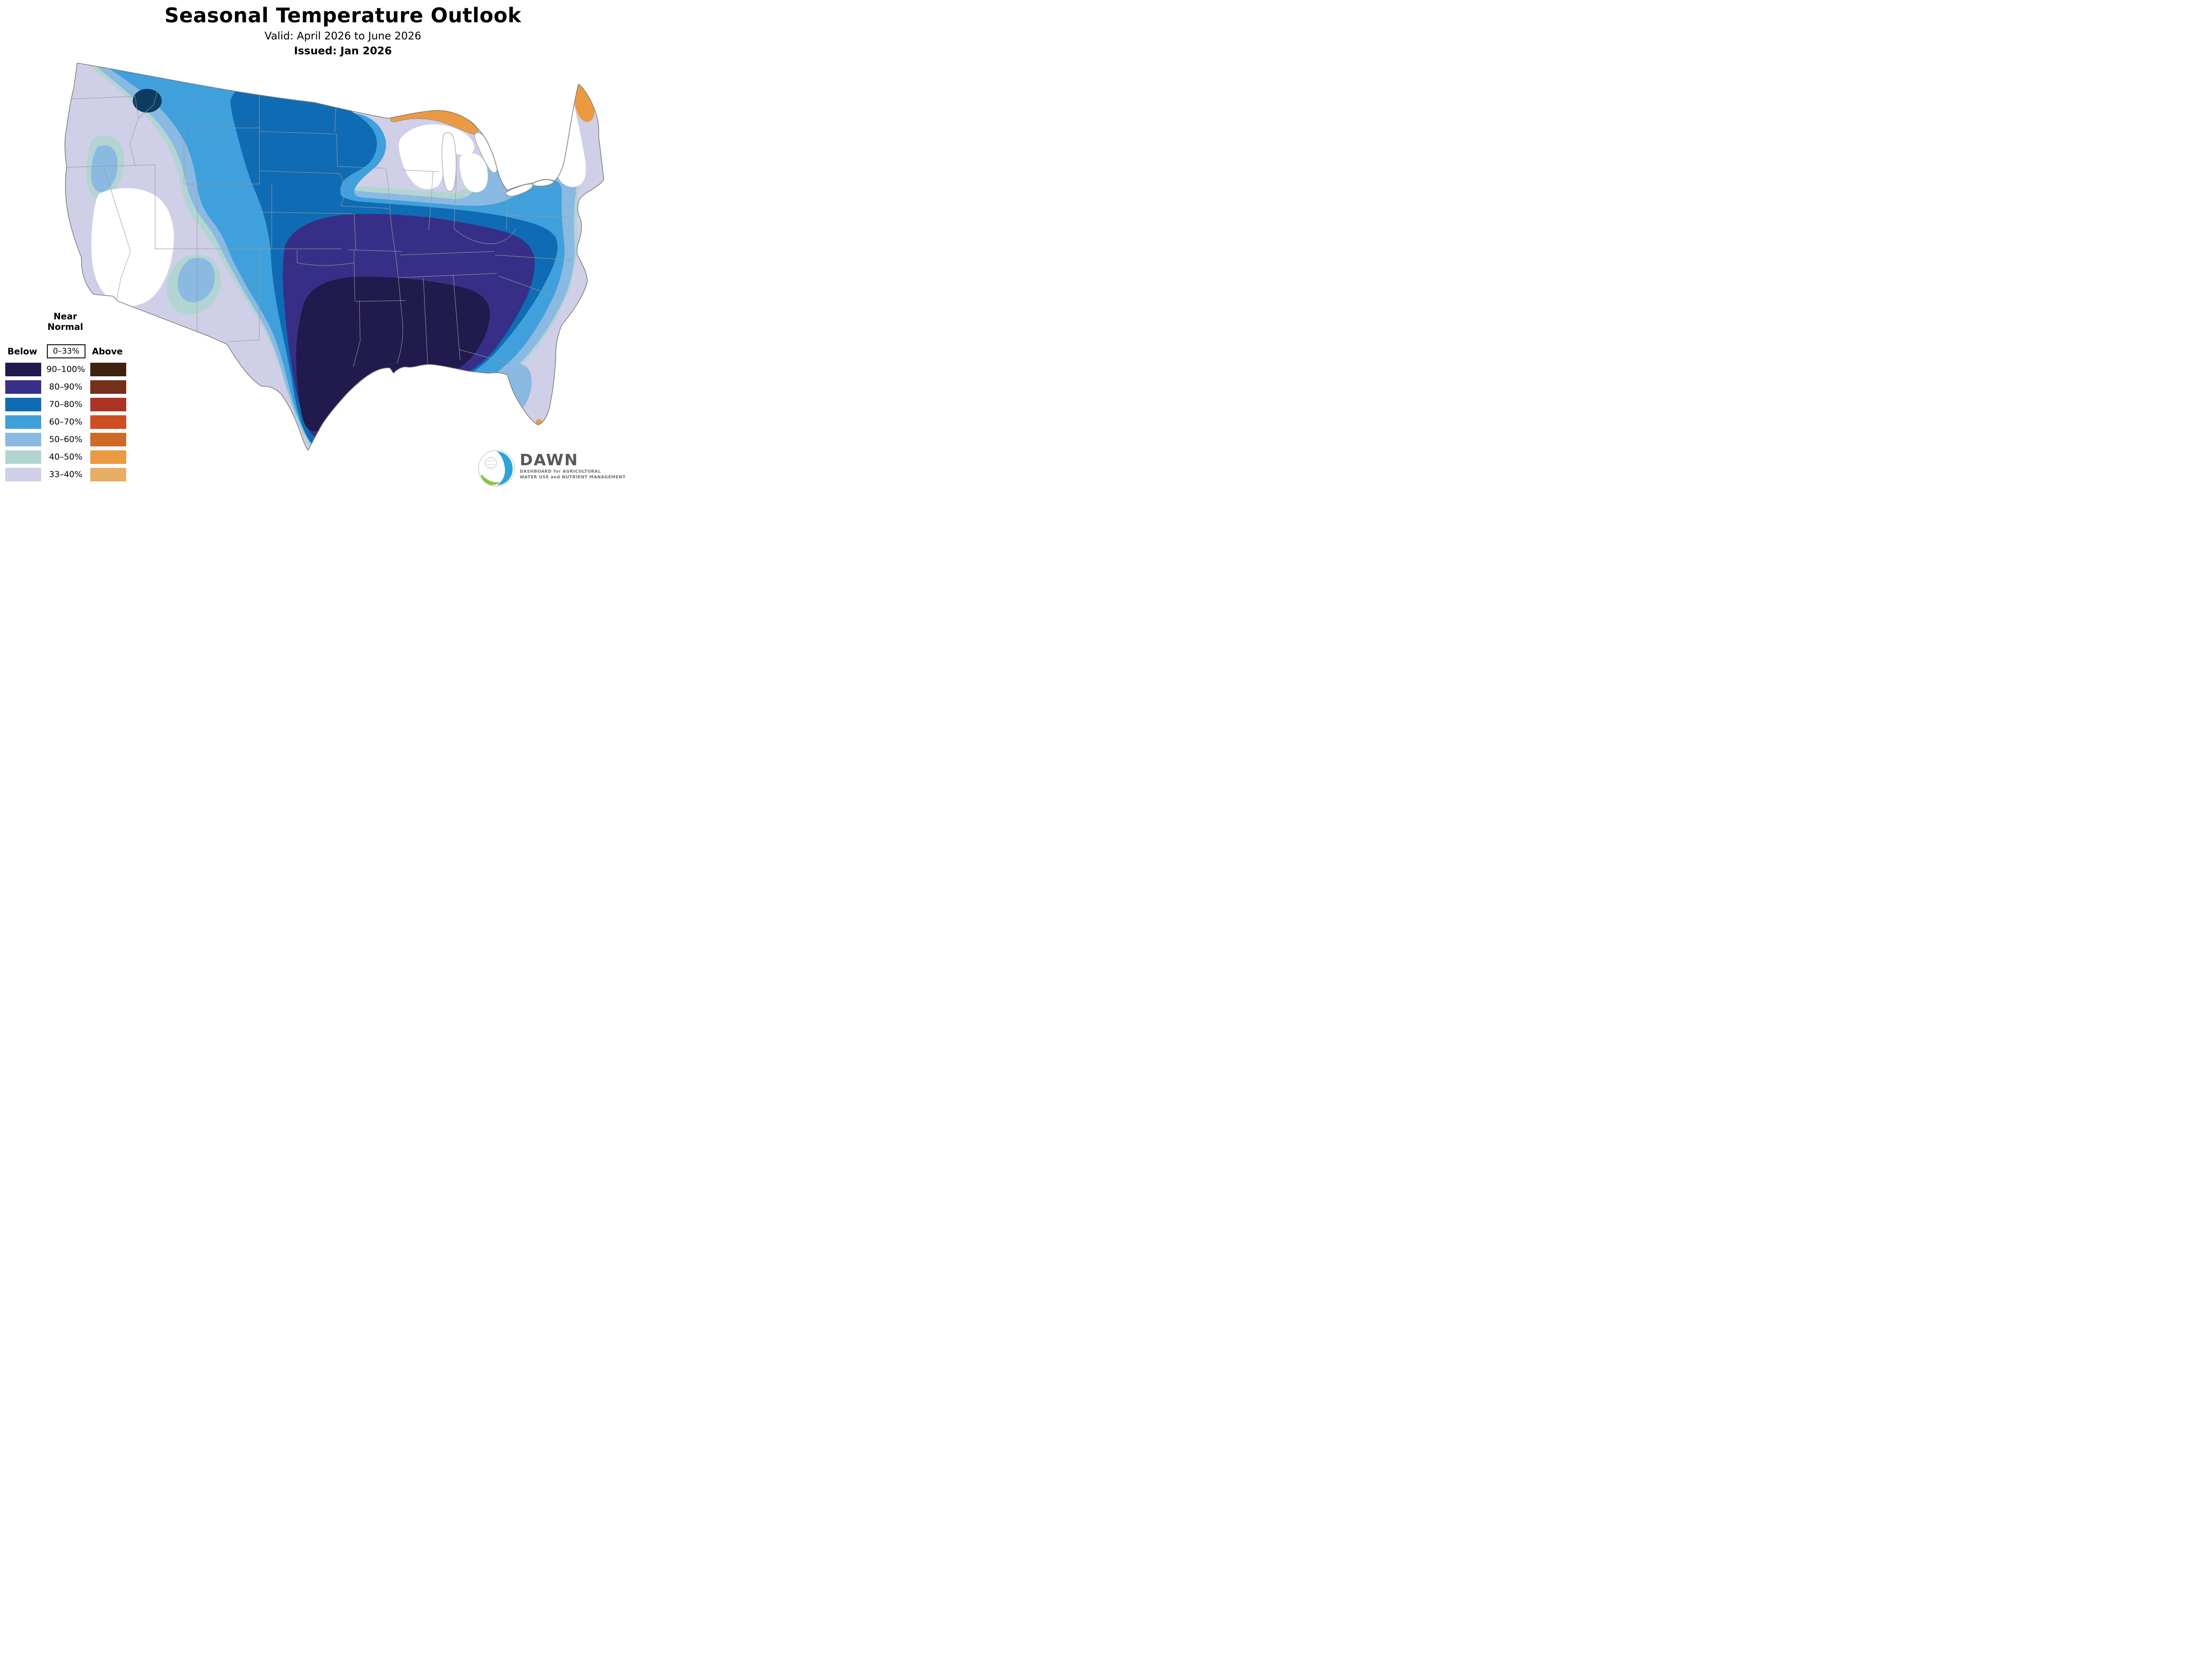 The width and height of the screenshot is (2191, 1680). I want to click on dawn-logo-name: DAWN, so click(549, 460).